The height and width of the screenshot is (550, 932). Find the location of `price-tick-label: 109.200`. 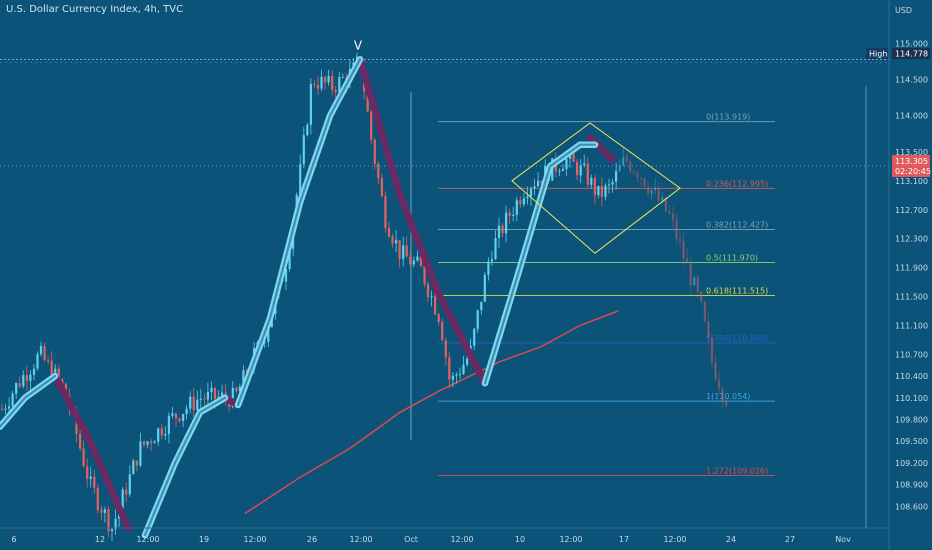

price-tick-label: 109.200 is located at coordinates (911, 463).